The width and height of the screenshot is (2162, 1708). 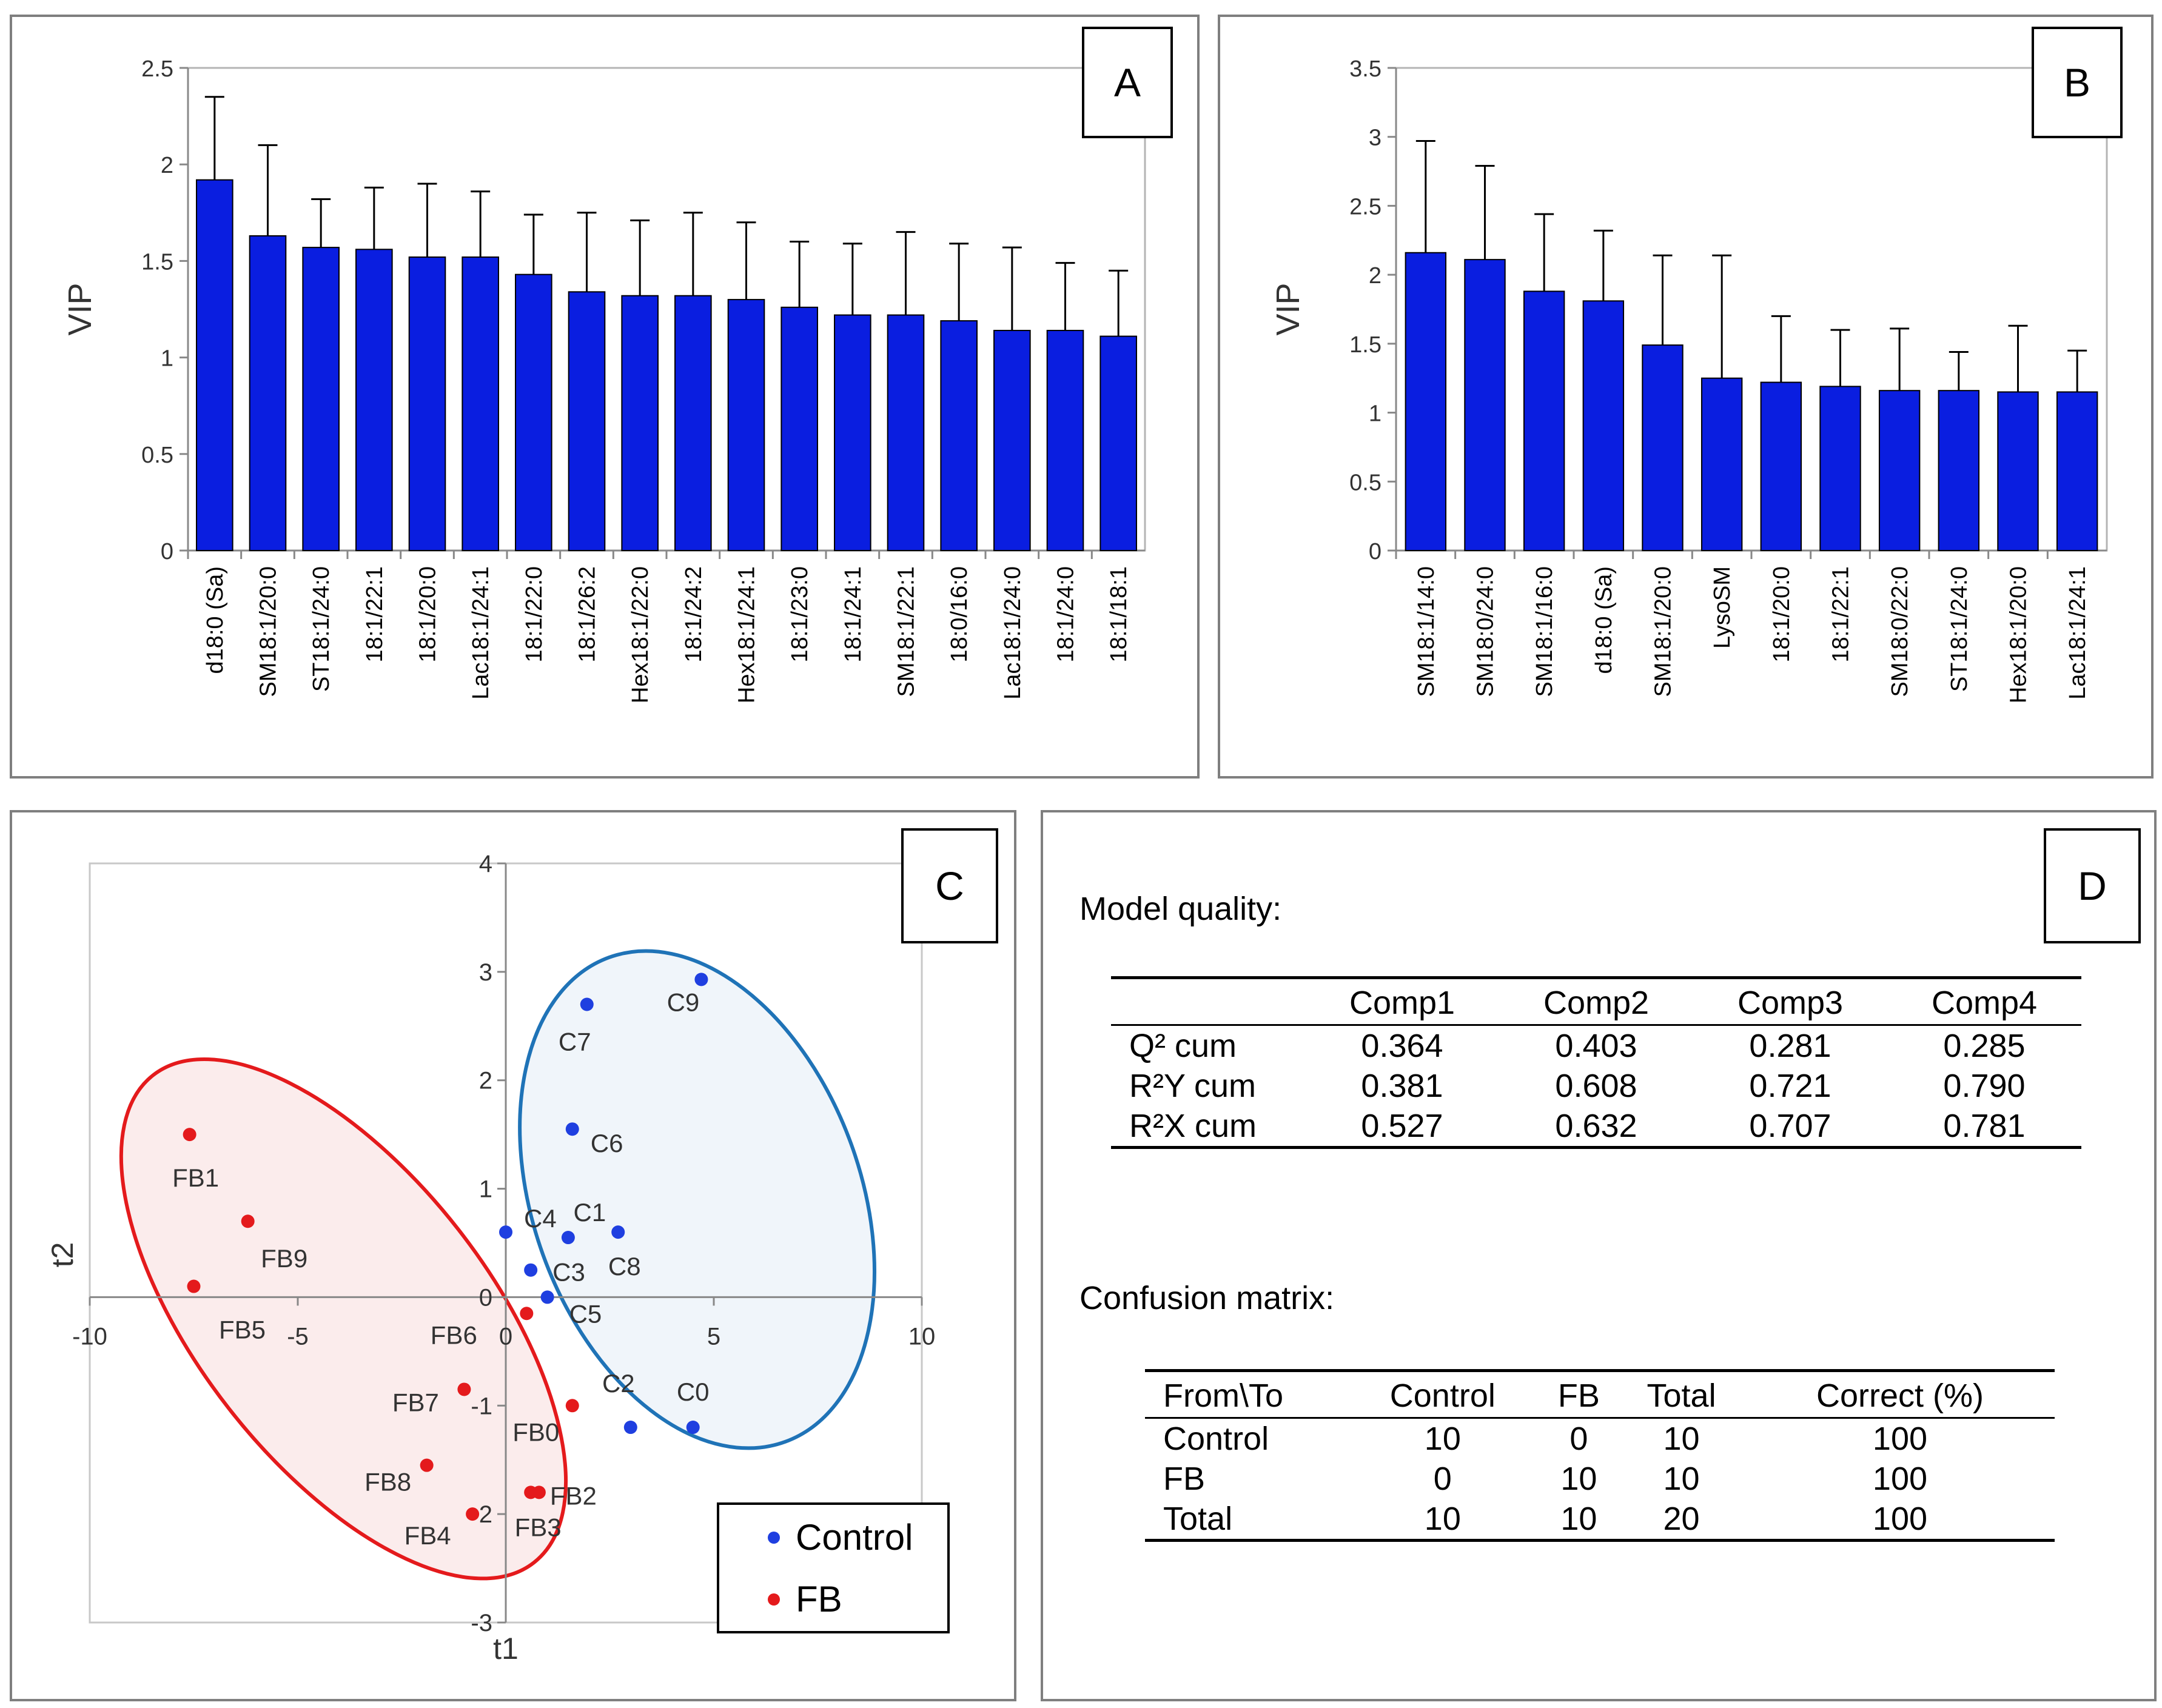 What do you see at coordinates (694, 1392) in the screenshot?
I see `point-label: C0` at bounding box center [694, 1392].